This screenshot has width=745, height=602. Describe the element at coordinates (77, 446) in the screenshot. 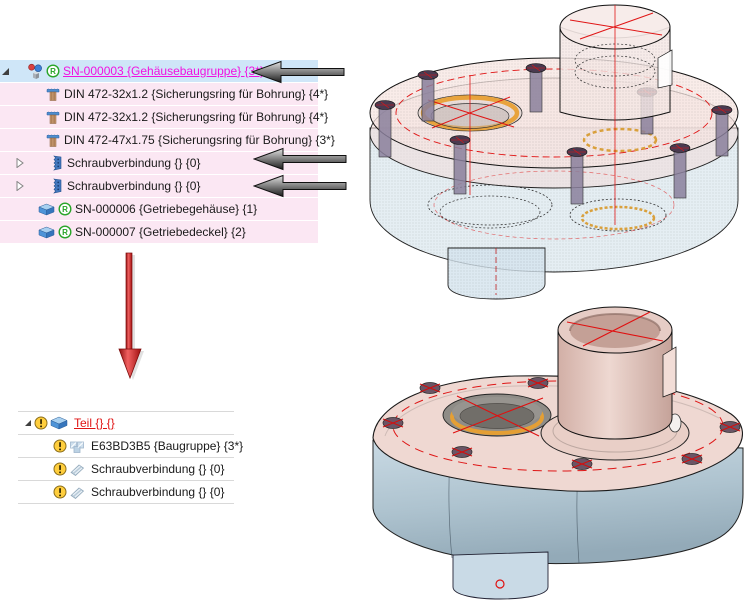

I see `assembly-ghost-icon` at that location.